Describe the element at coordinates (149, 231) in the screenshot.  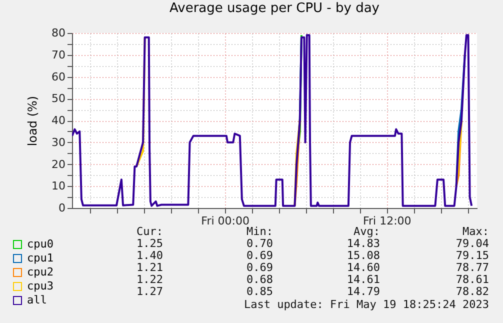
I see `text: Cur:` at that location.